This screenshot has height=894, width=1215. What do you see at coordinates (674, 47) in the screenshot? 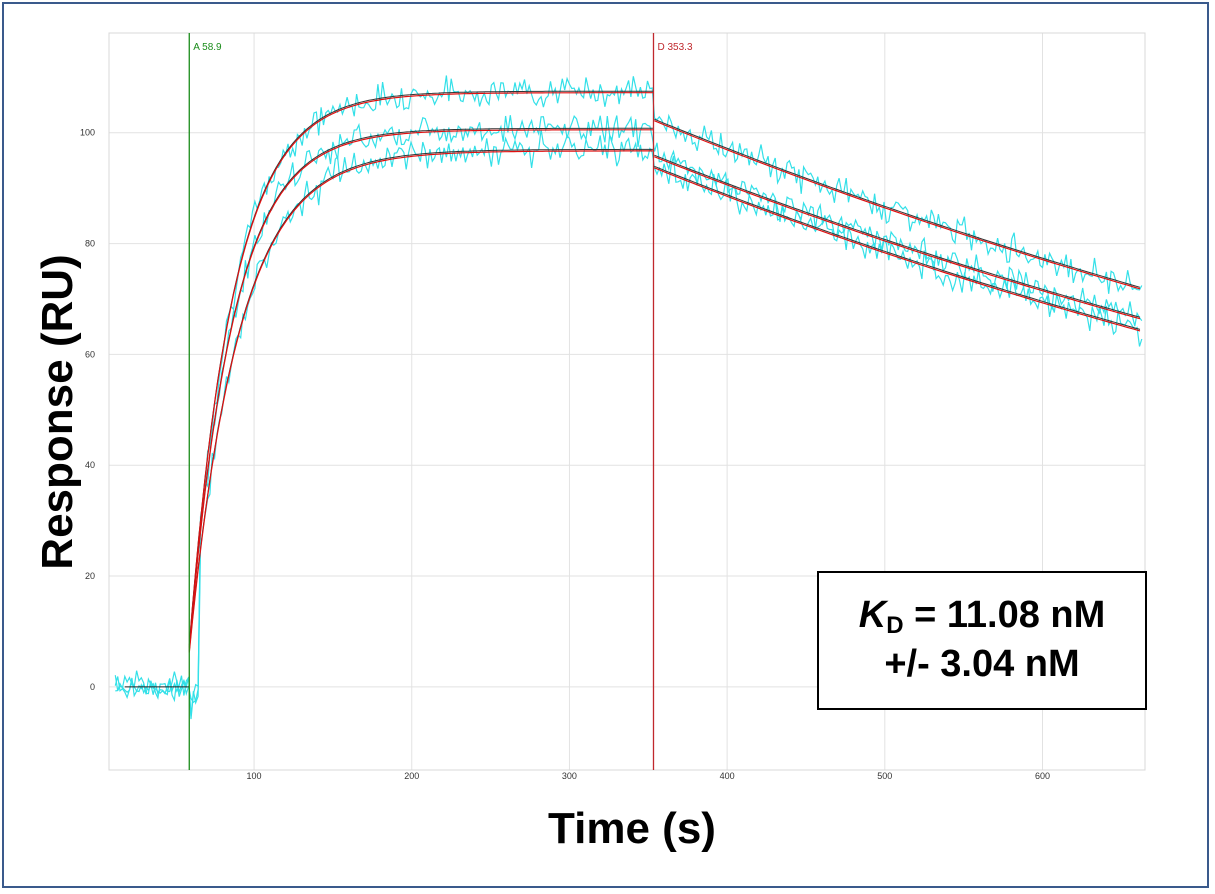
I see `marker-label-2: D 353.3` at bounding box center [674, 47].